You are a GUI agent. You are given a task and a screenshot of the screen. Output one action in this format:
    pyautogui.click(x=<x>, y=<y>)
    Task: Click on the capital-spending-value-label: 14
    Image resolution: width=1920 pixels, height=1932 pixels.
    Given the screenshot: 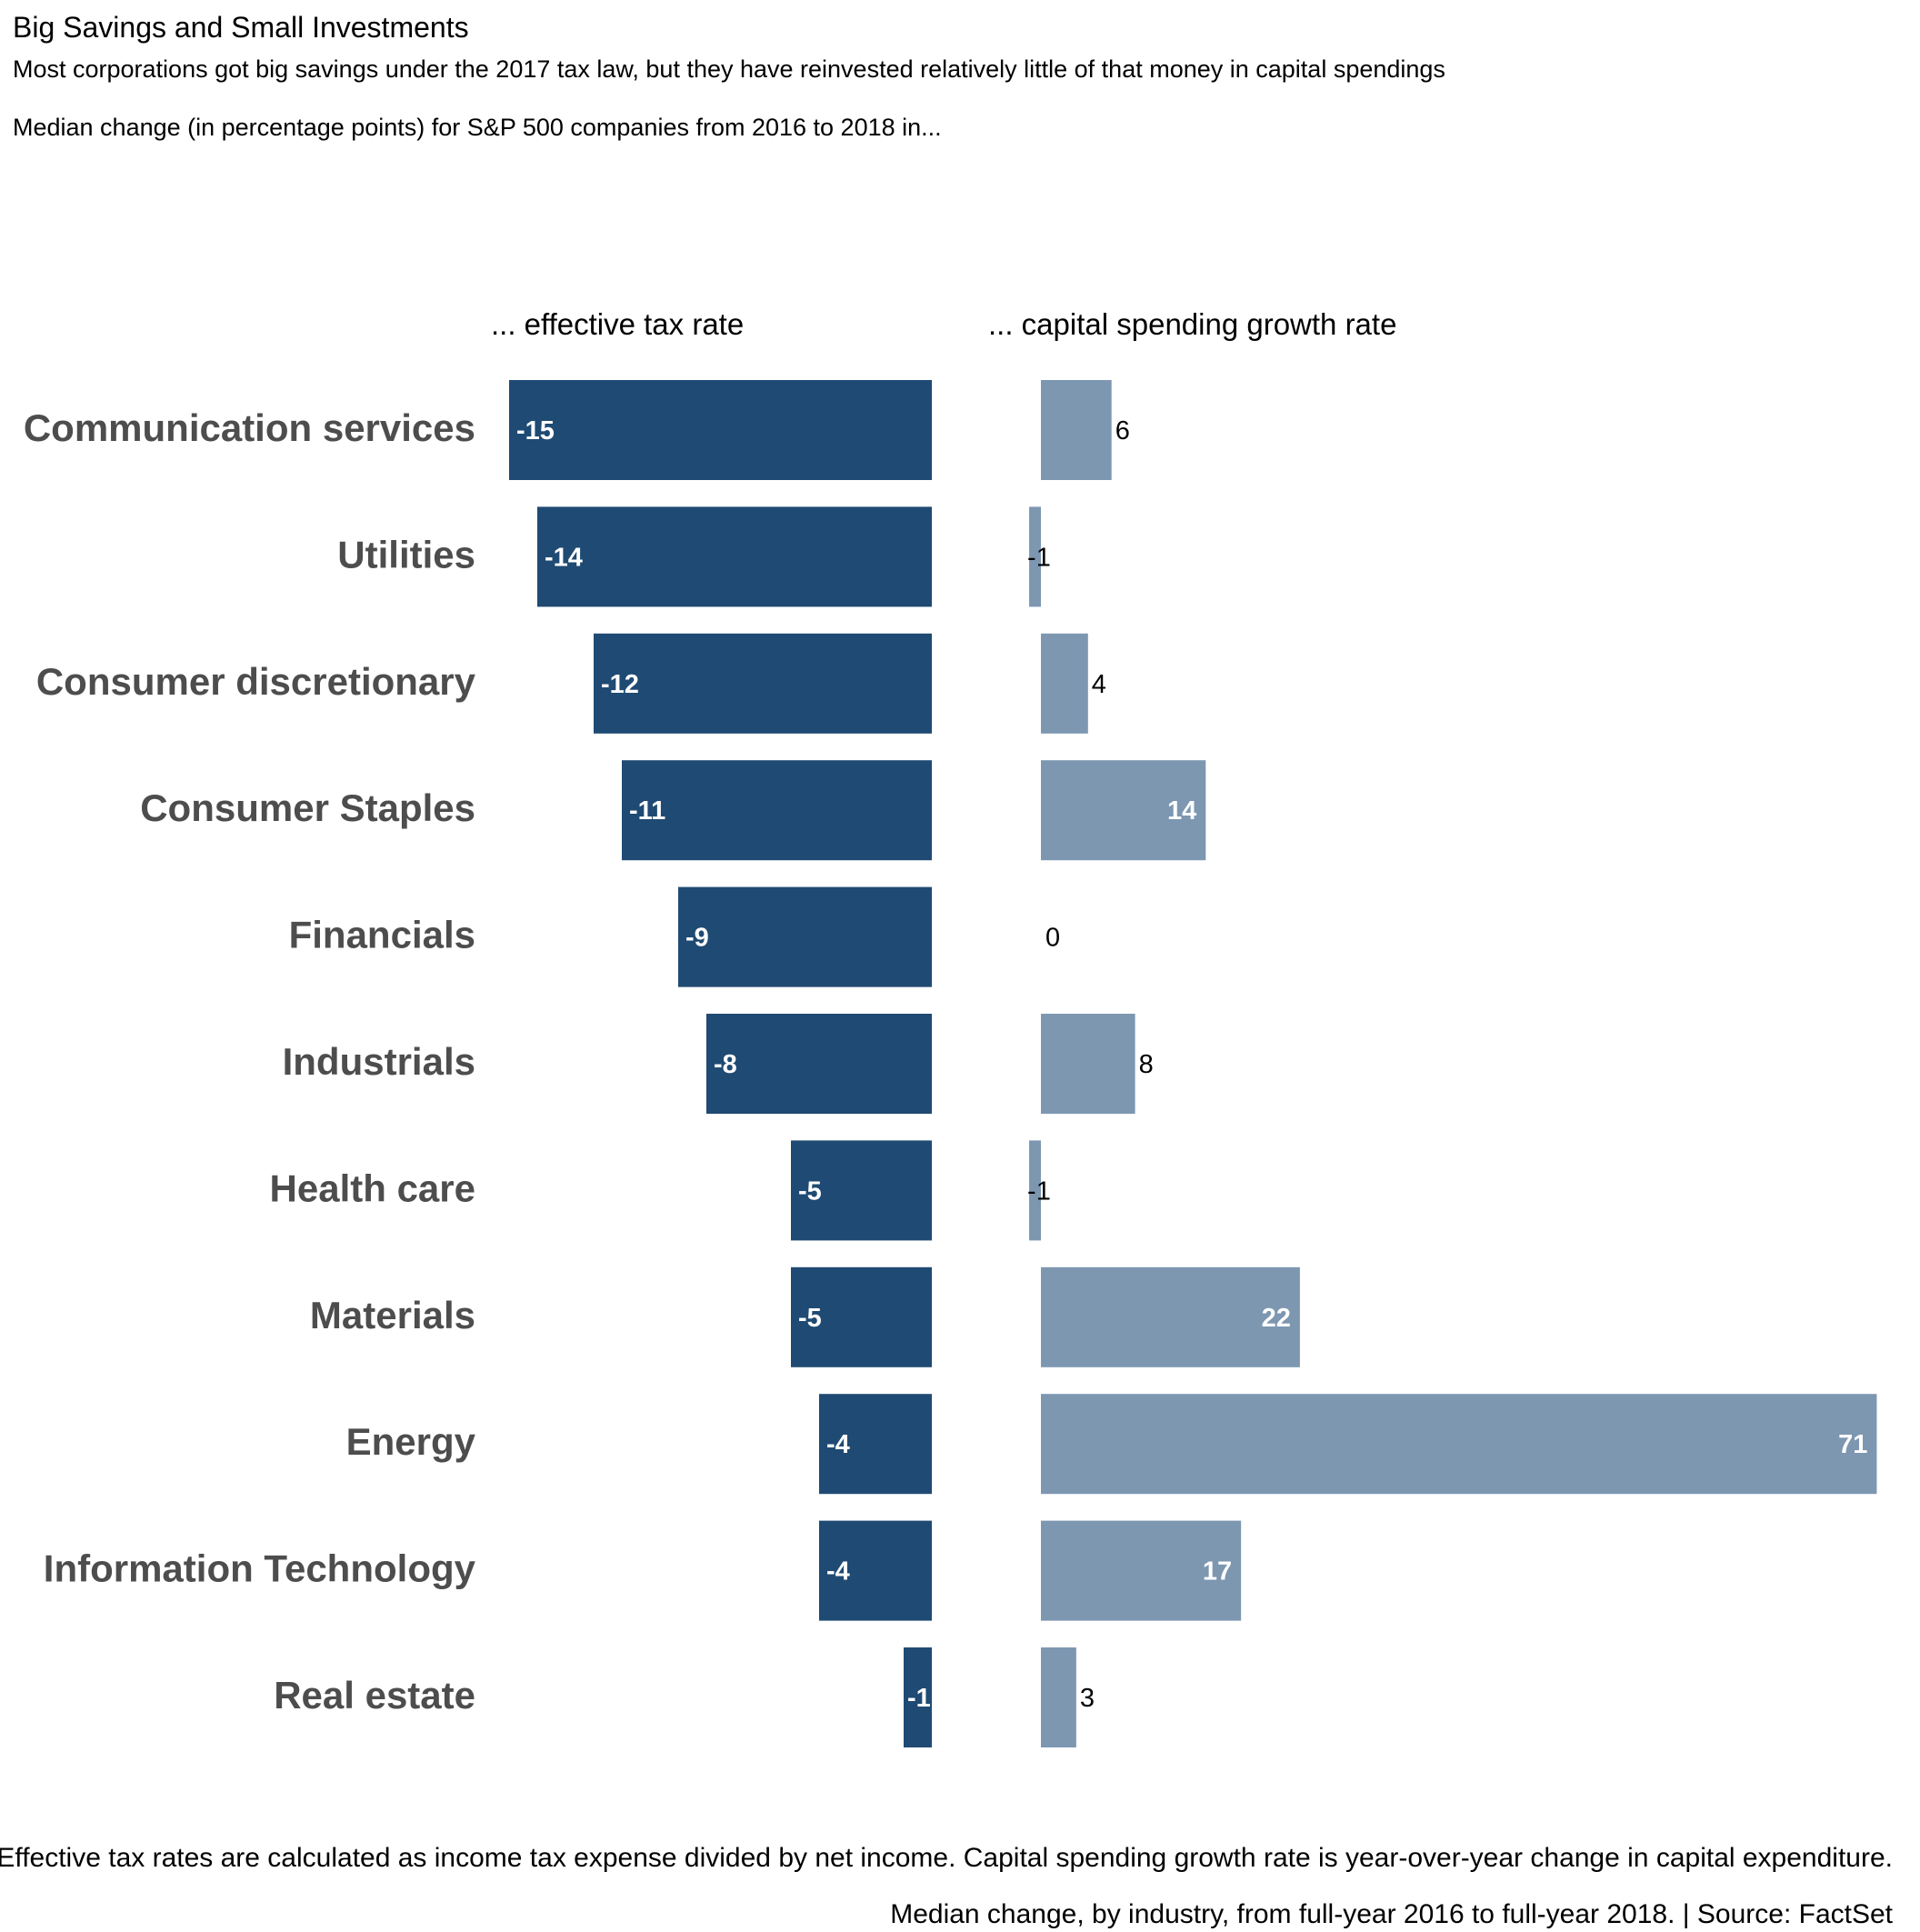 What is the action you would take?
    pyautogui.click(x=1181, y=811)
    